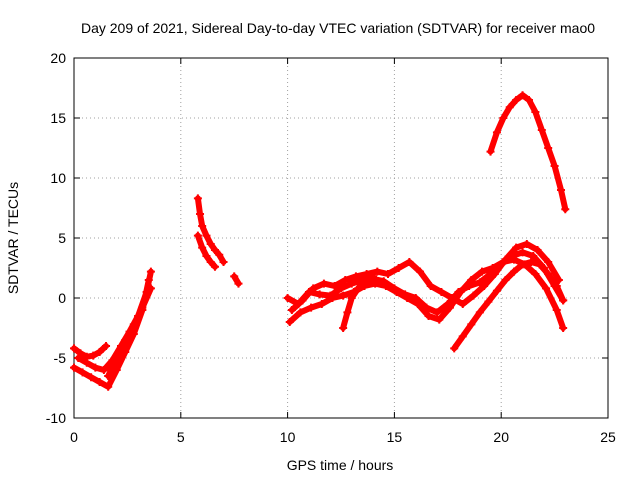  Describe the element at coordinates (13, 238) in the screenshot. I see `y-axis-title: SDTVAR / TECUs` at that location.